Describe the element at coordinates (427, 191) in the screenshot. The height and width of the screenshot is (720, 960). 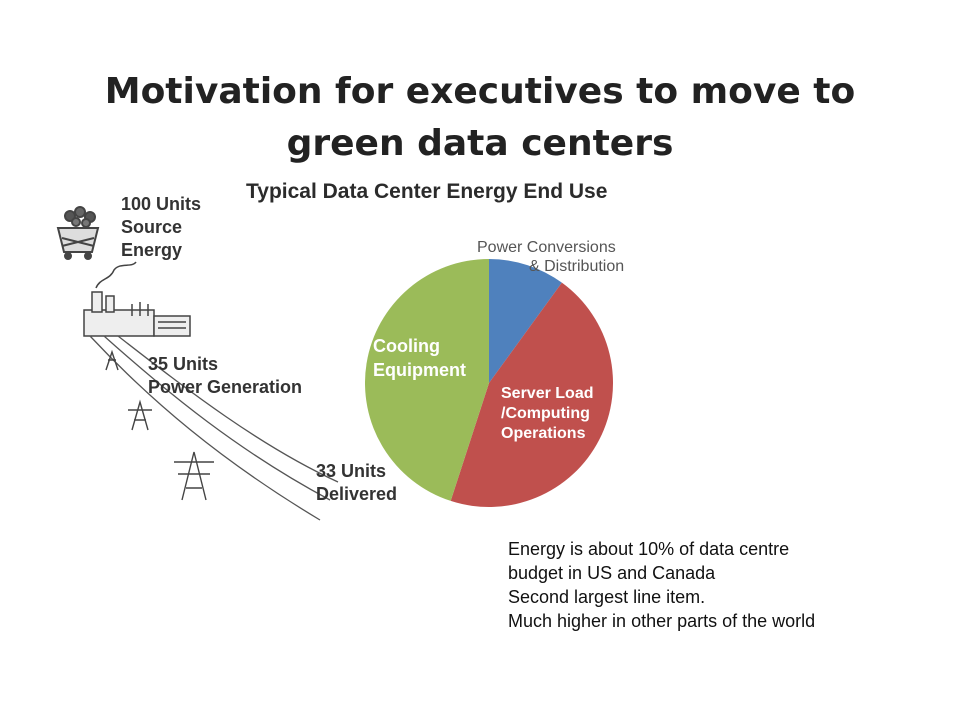
I see `chart-title: Typical Data Center Energy End Use` at that location.